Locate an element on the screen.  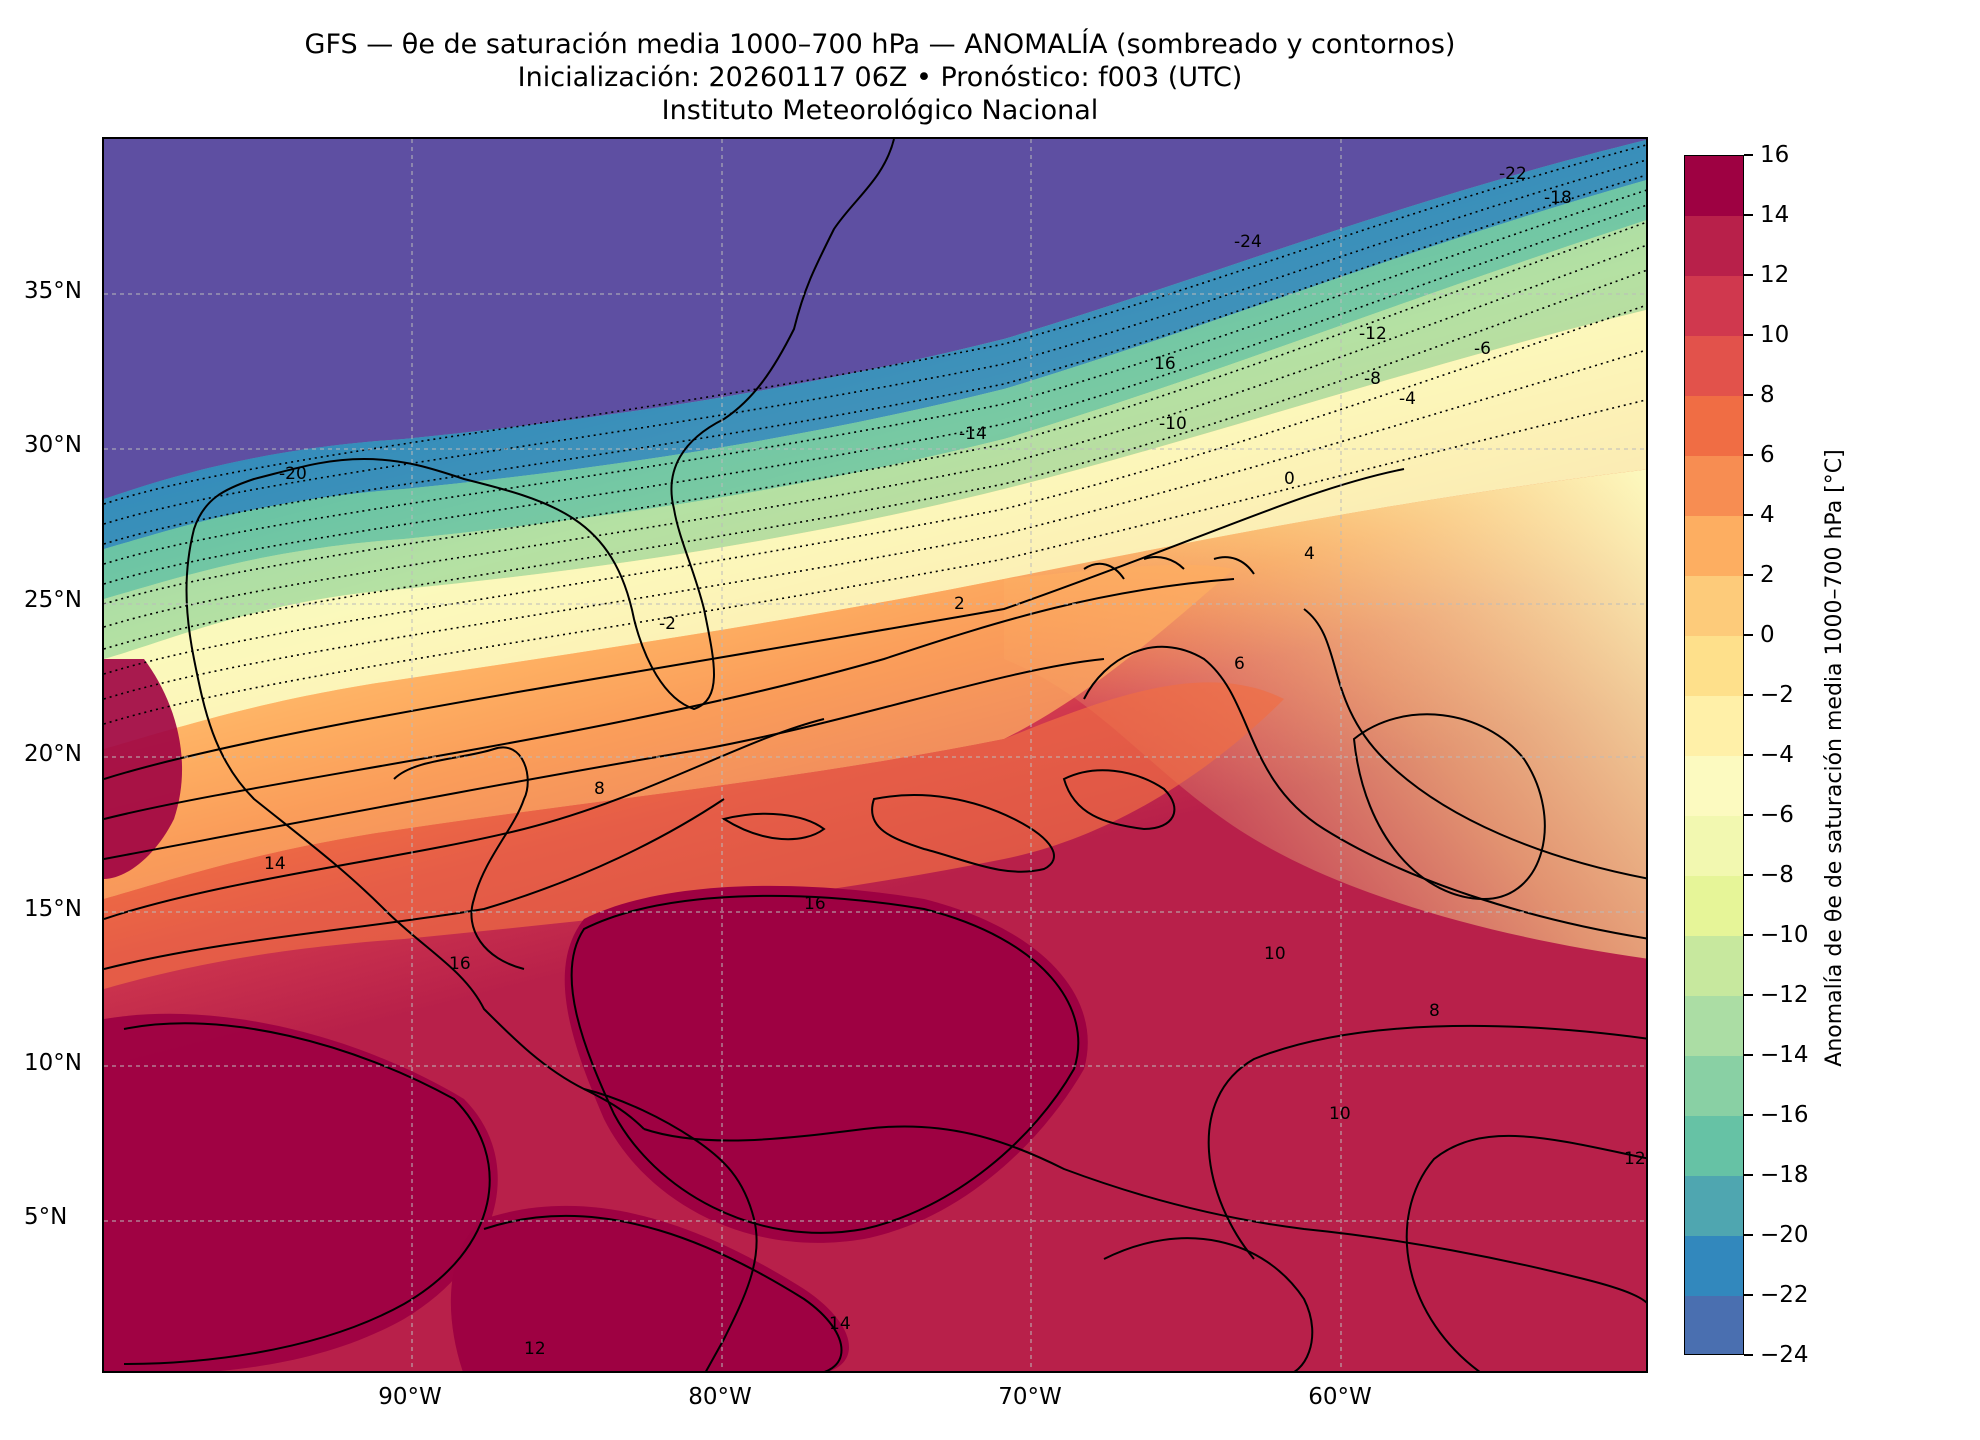
contour-label: -22 is located at coordinates (1513, 174).